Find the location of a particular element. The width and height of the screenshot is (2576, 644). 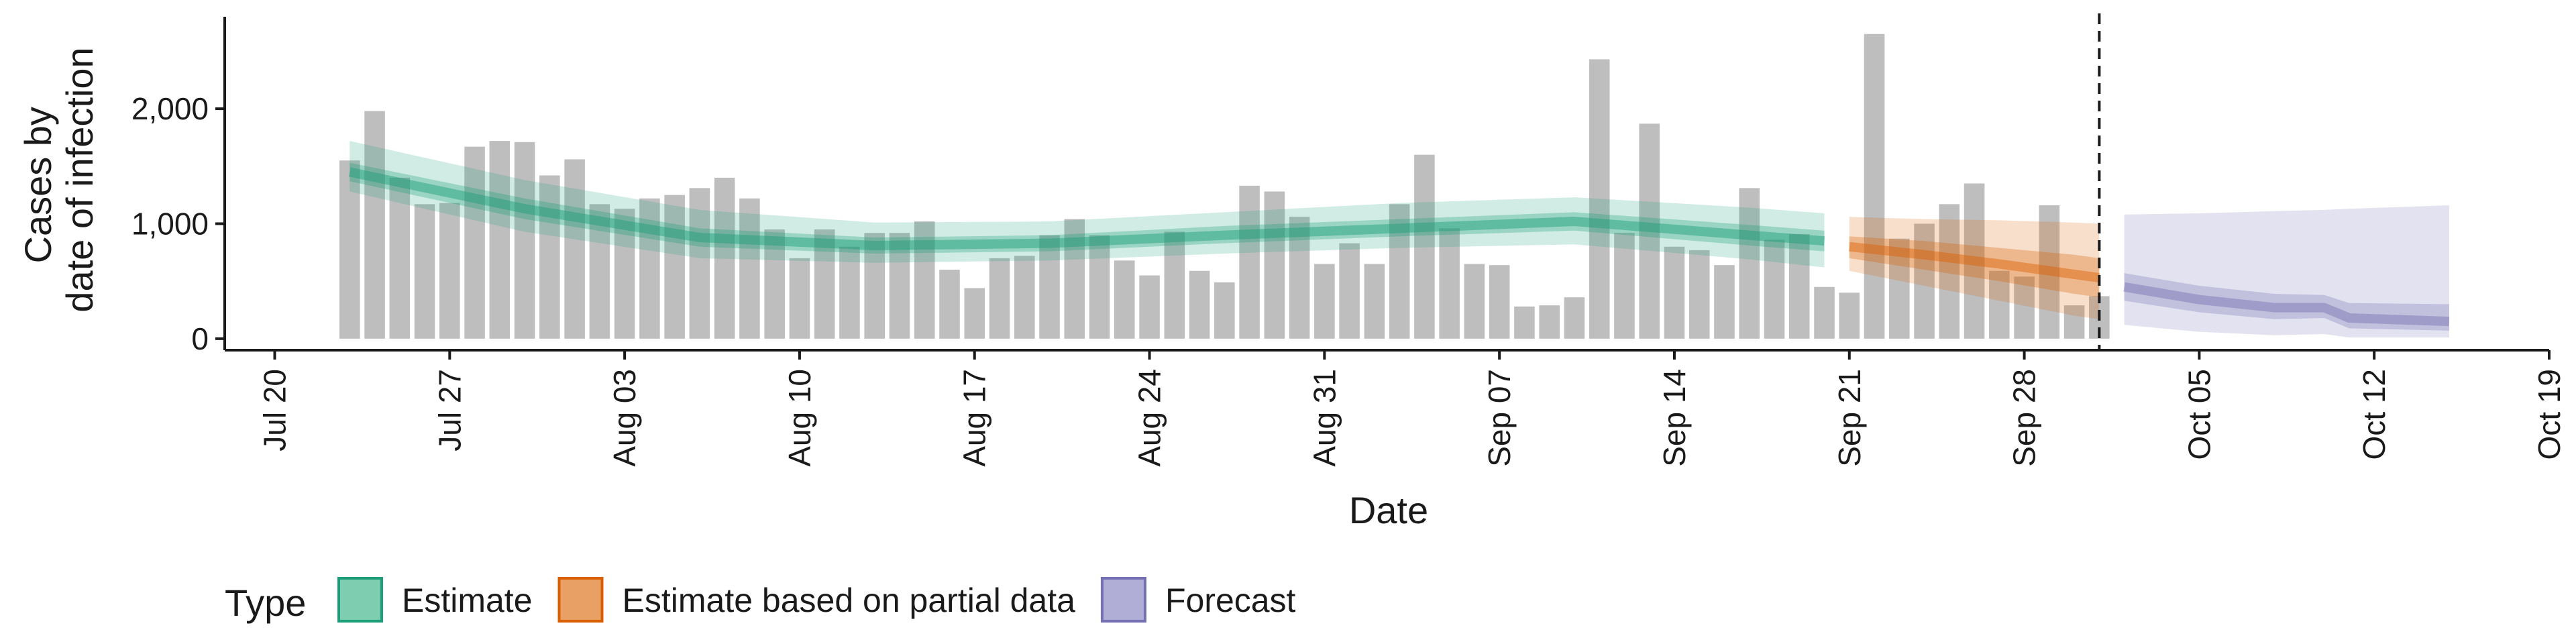

x-tick-label: Aug 24 is located at coordinates (1149, 418).